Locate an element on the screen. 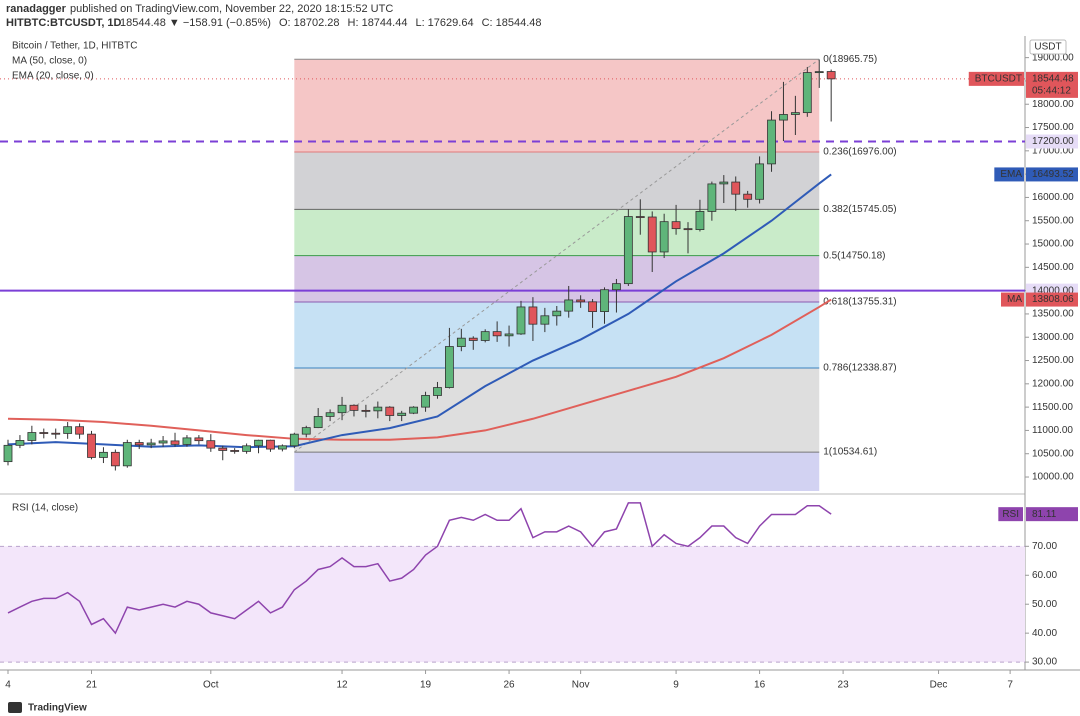 The image size is (1080, 716). y-tick-label: 30.00 is located at coordinates (1044, 662).